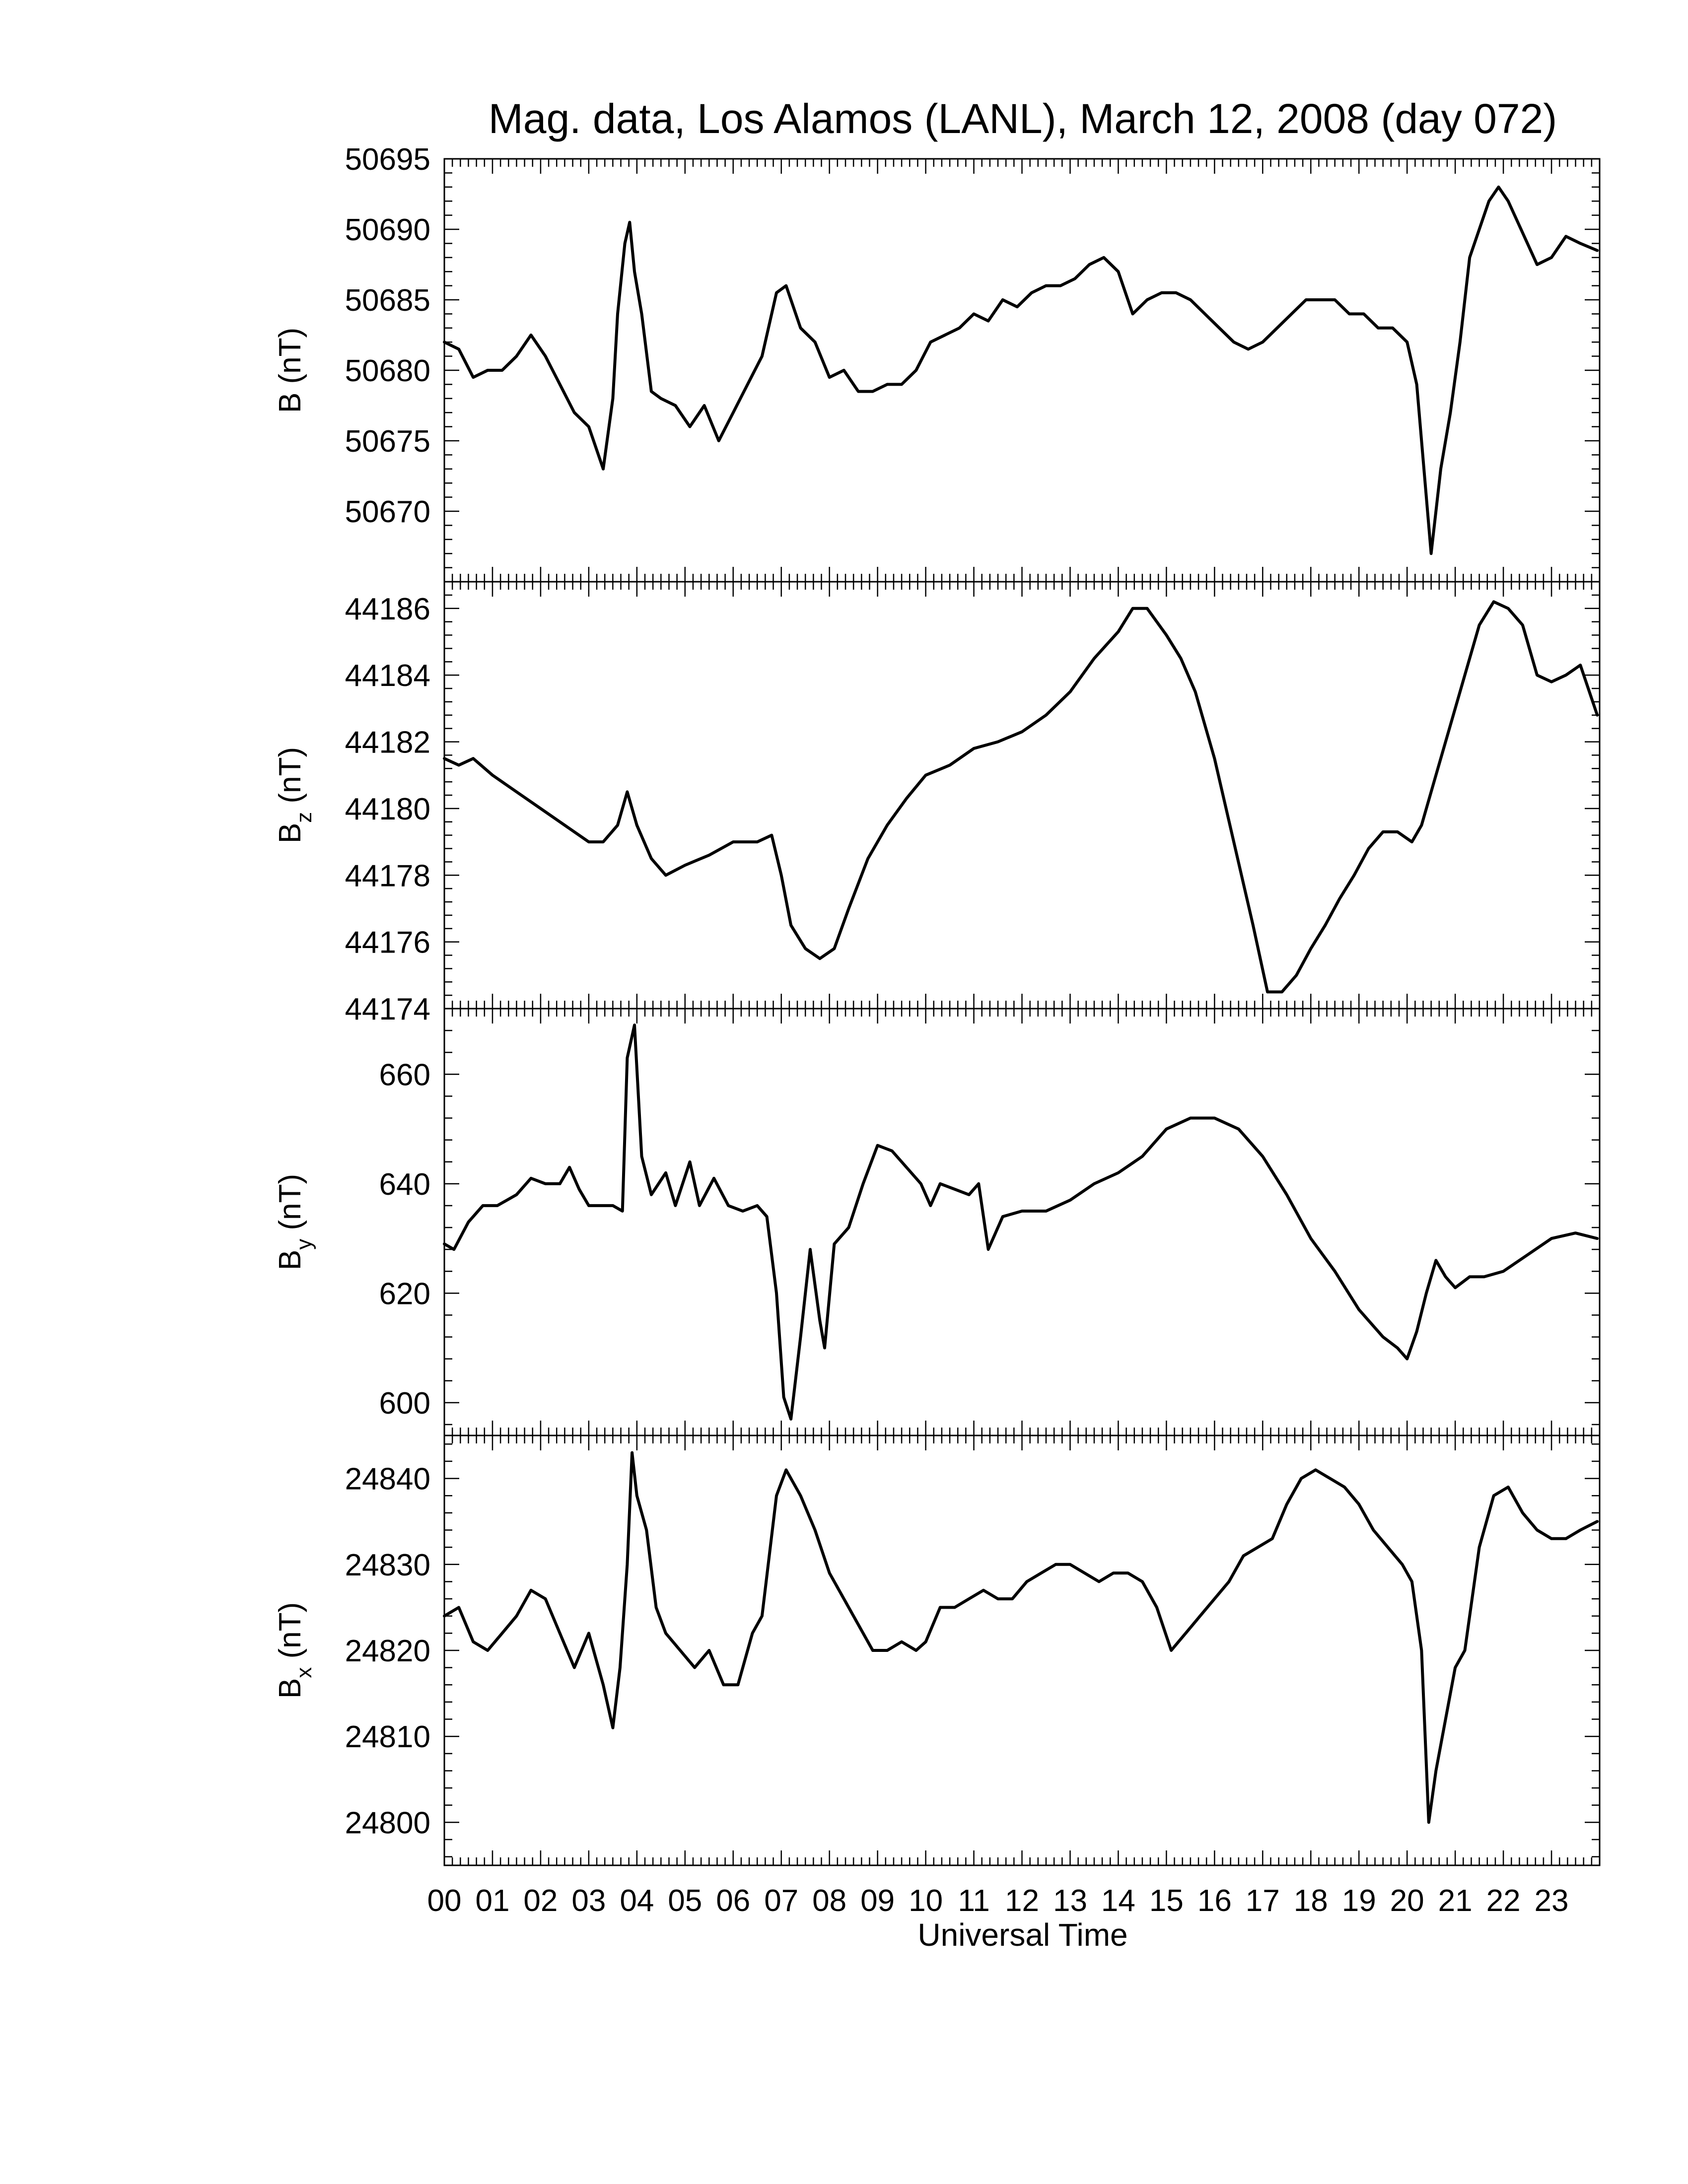 This screenshot has width=1688, height=2184. What do you see at coordinates (733, 1901) in the screenshot?
I see `x-tick-label: 06` at bounding box center [733, 1901].